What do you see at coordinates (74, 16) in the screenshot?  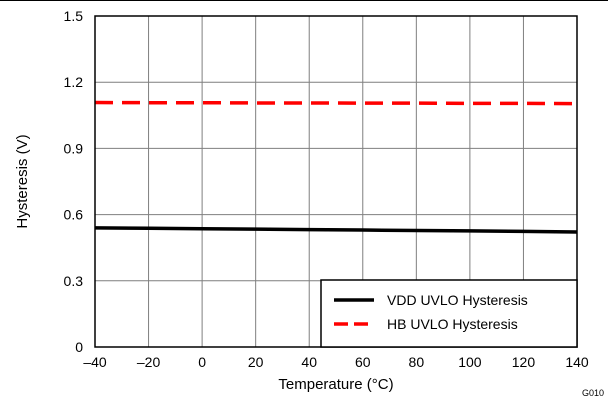 I see `y-tick-label: 1.5` at bounding box center [74, 16].